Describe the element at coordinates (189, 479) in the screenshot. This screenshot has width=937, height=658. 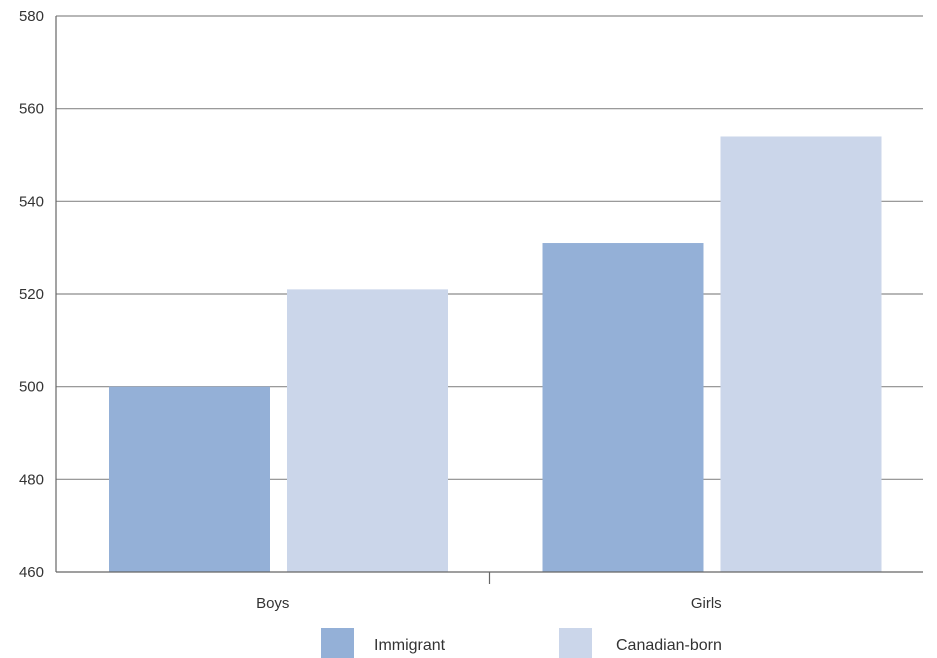
I see `bar-boys-immigrant` at that location.